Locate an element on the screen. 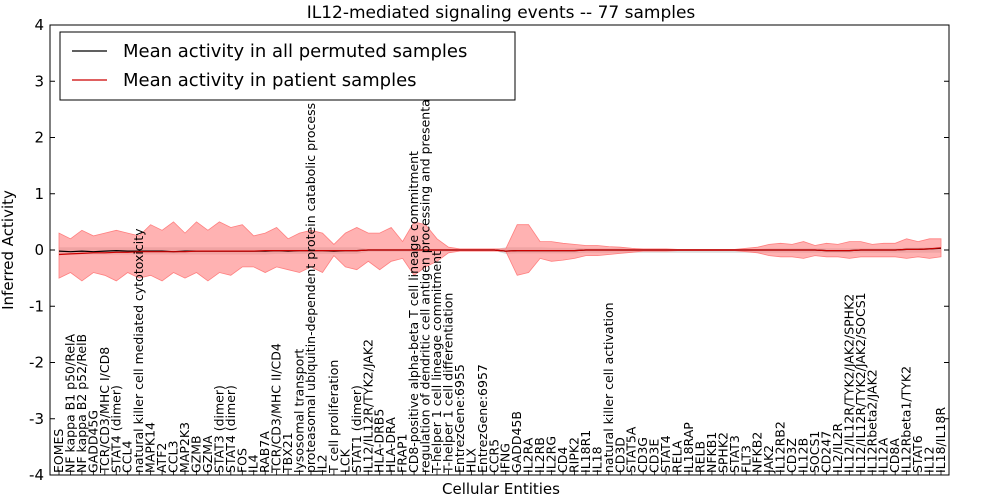  y-tick-label: 3 is located at coordinates (39, 81).